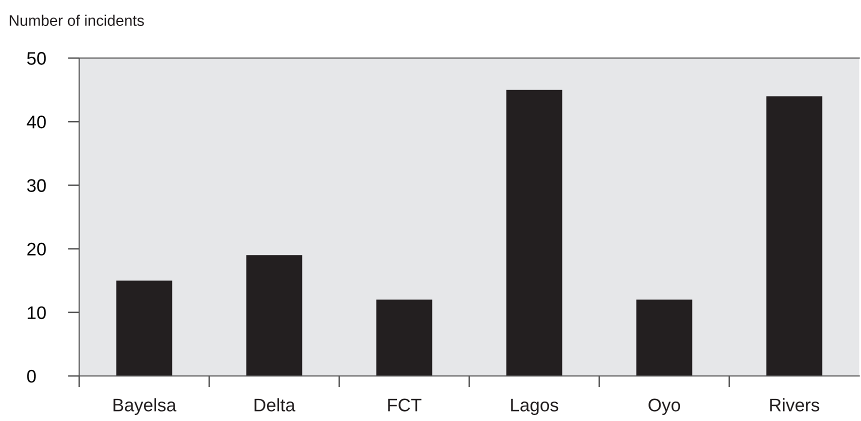 This screenshot has height=421, width=861. What do you see at coordinates (31, 376) in the screenshot?
I see `y-tick-label: 0` at bounding box center [31, 376].